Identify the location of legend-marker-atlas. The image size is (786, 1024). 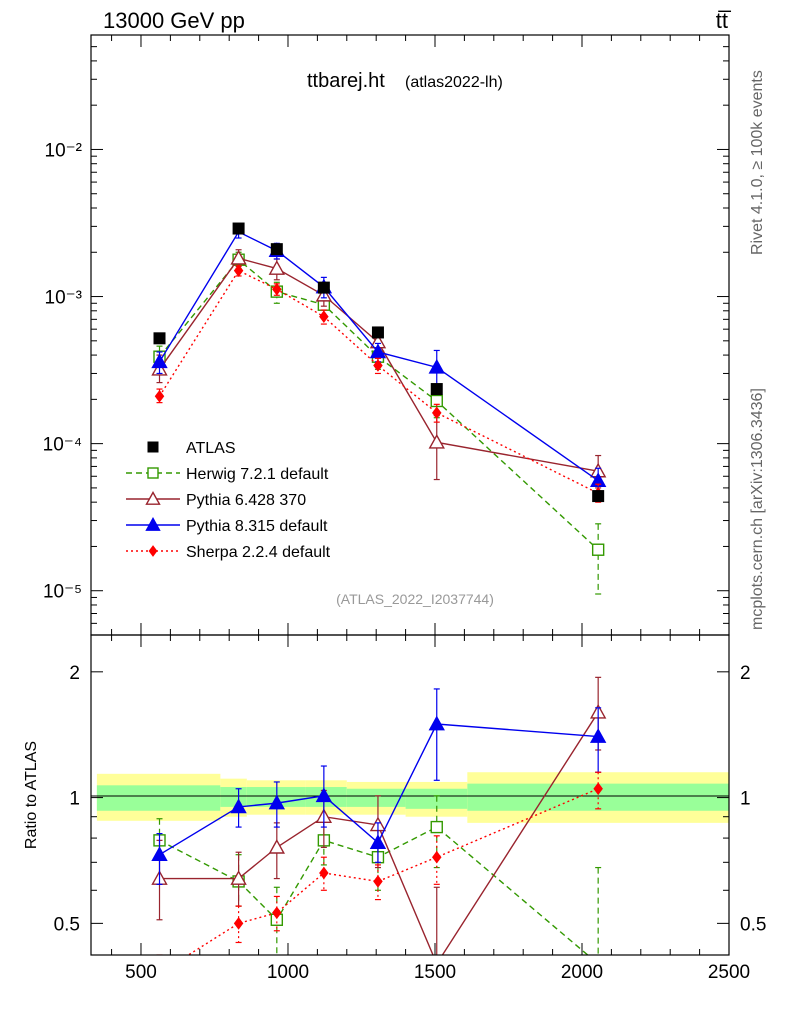
(153, 447).